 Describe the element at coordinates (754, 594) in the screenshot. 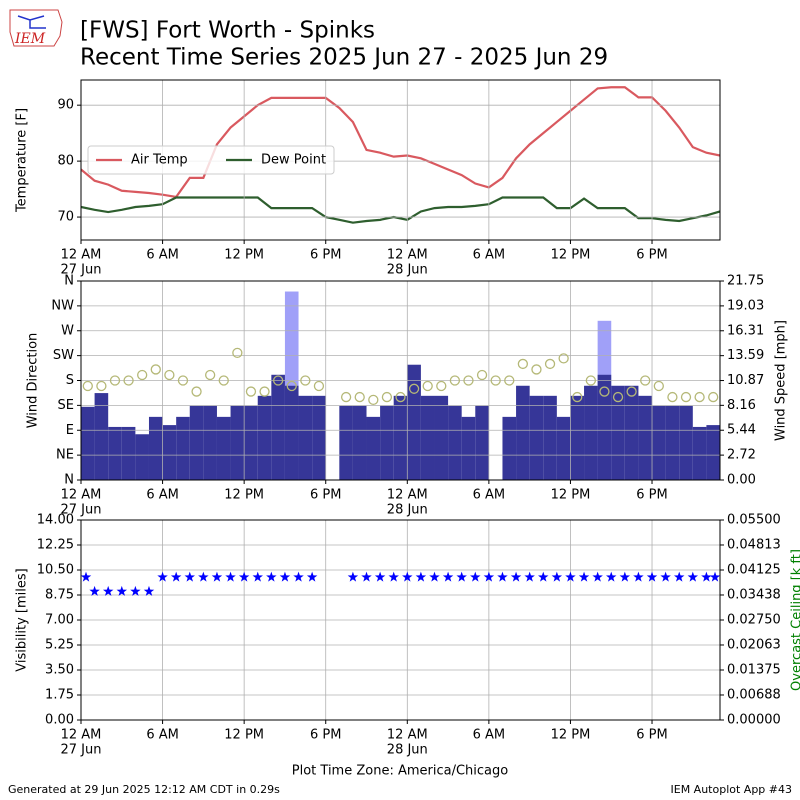

I see `y2-tick-label: 0.03438` at that location.